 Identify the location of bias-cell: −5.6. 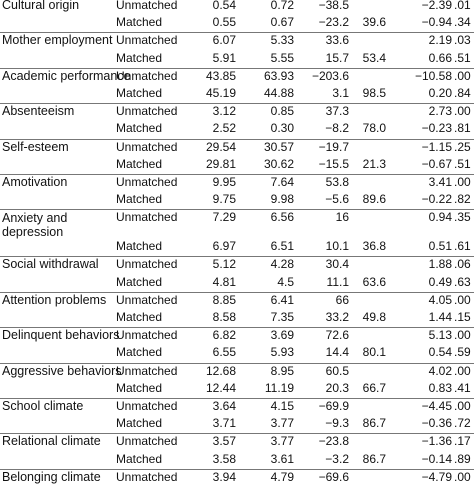
(337, 199).